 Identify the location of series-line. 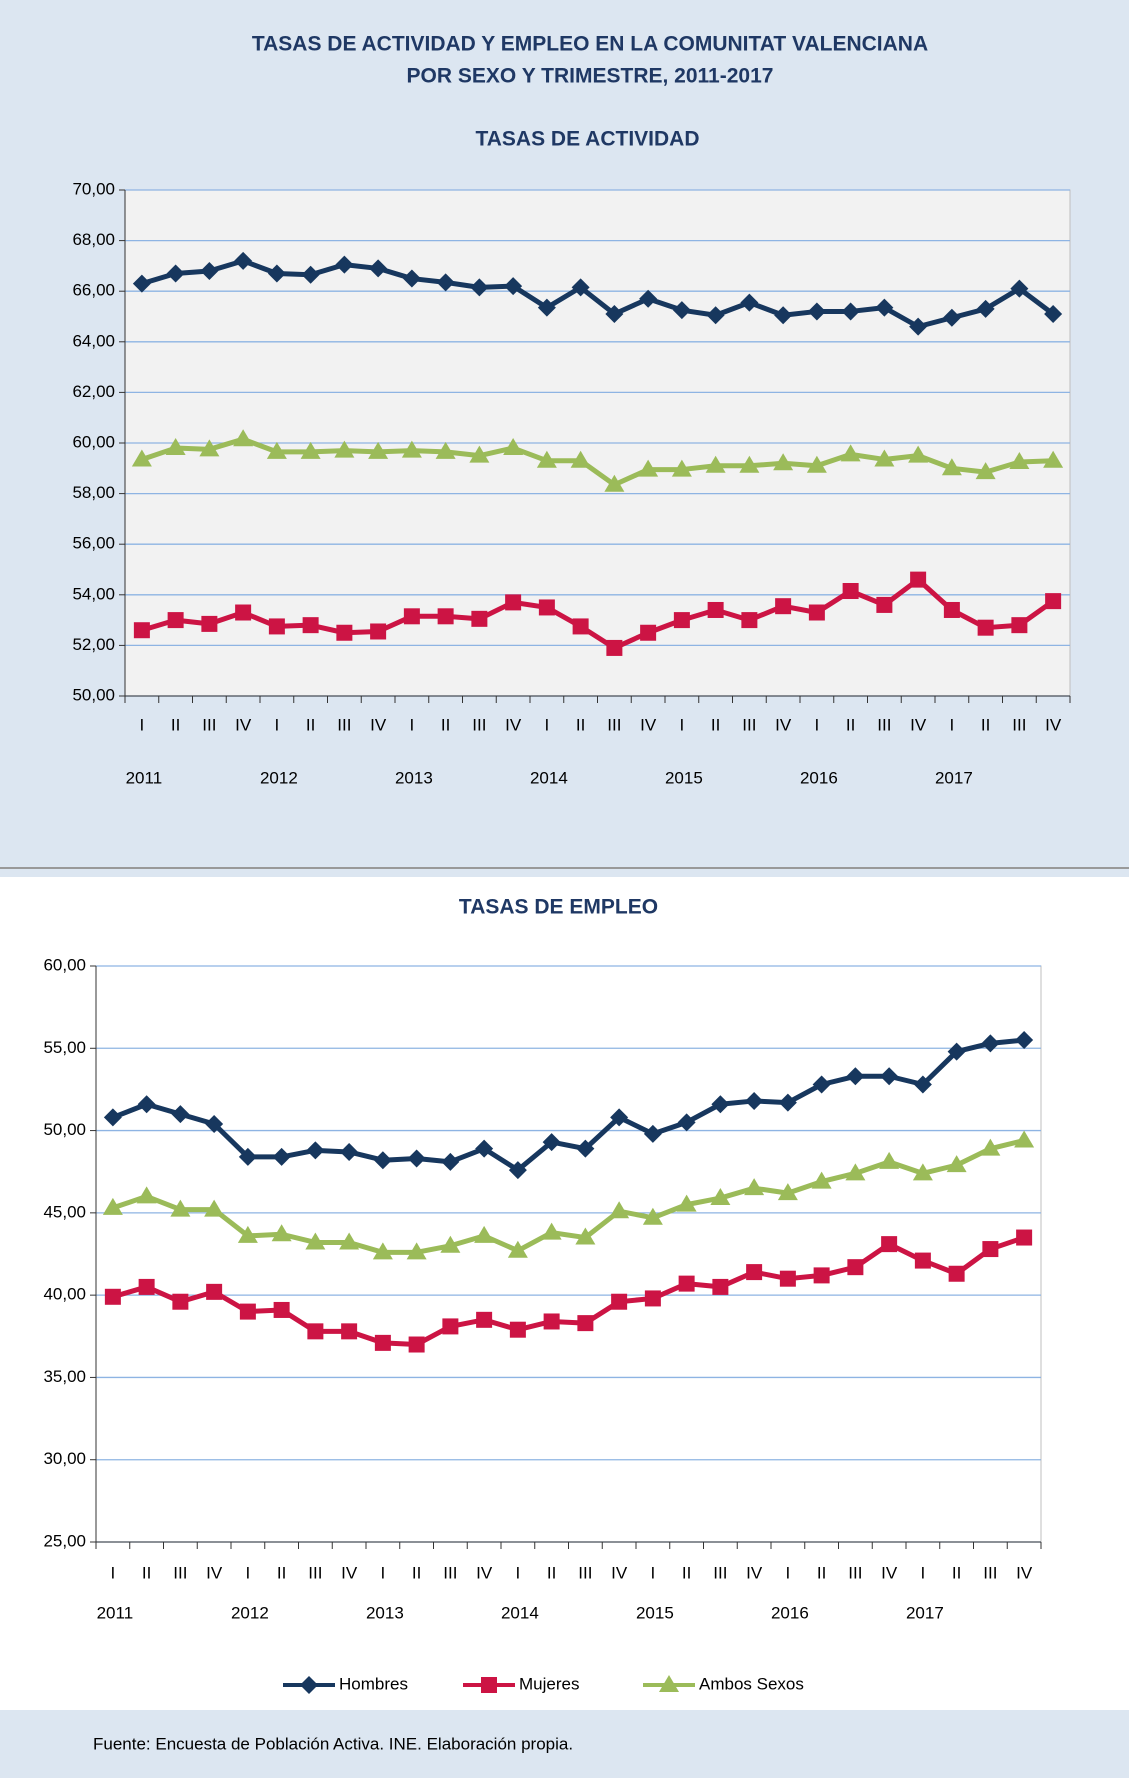
(598, 614).